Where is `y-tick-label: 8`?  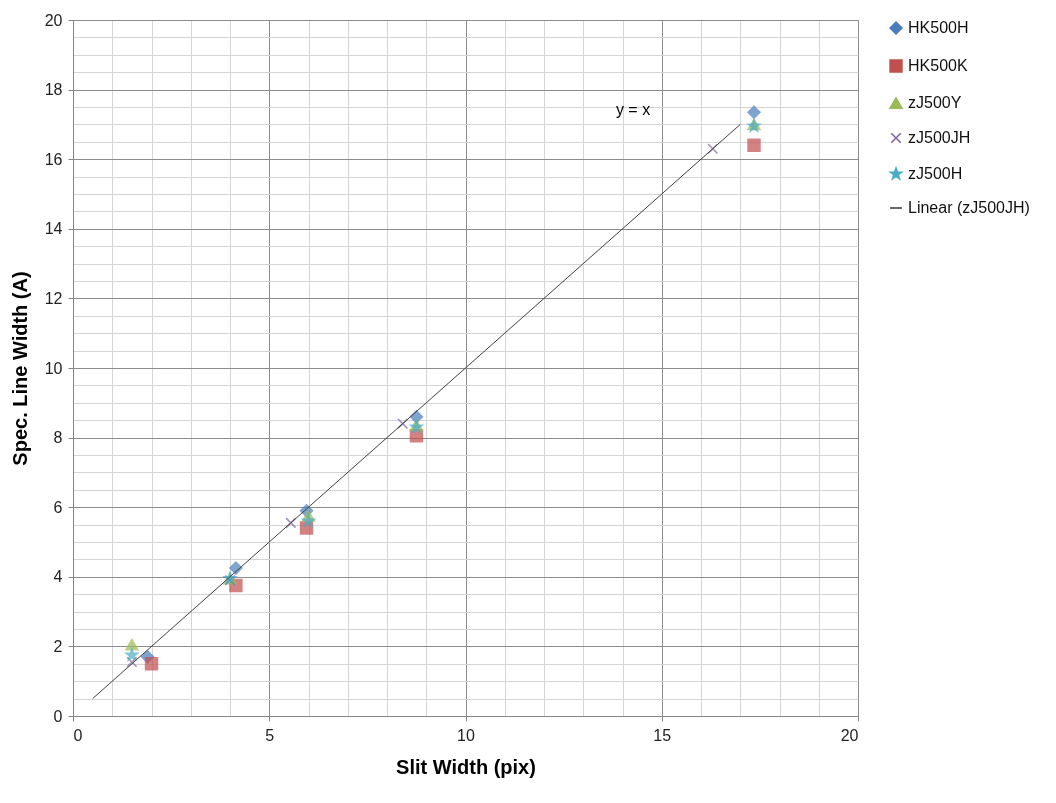
y-tick-label: 8 is located at coordinates (58, 438).